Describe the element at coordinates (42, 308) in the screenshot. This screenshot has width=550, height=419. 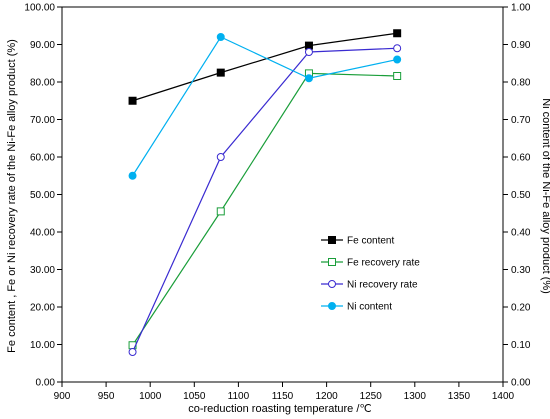
I see `y-tick-label: 20.00` at that location.